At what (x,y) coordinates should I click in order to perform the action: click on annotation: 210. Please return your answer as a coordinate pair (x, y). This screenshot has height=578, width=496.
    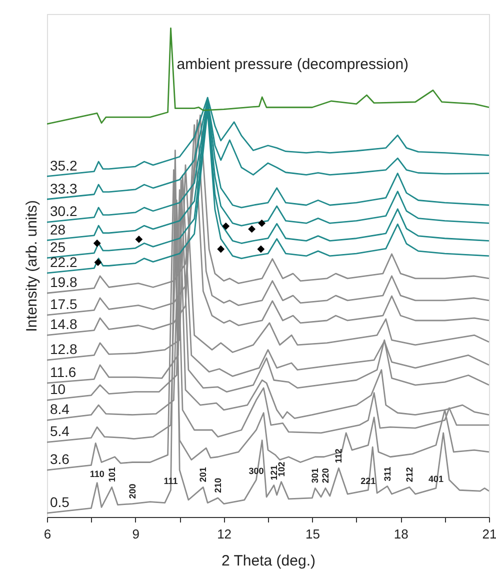
    Looking at the image, I should click on (217, 485).